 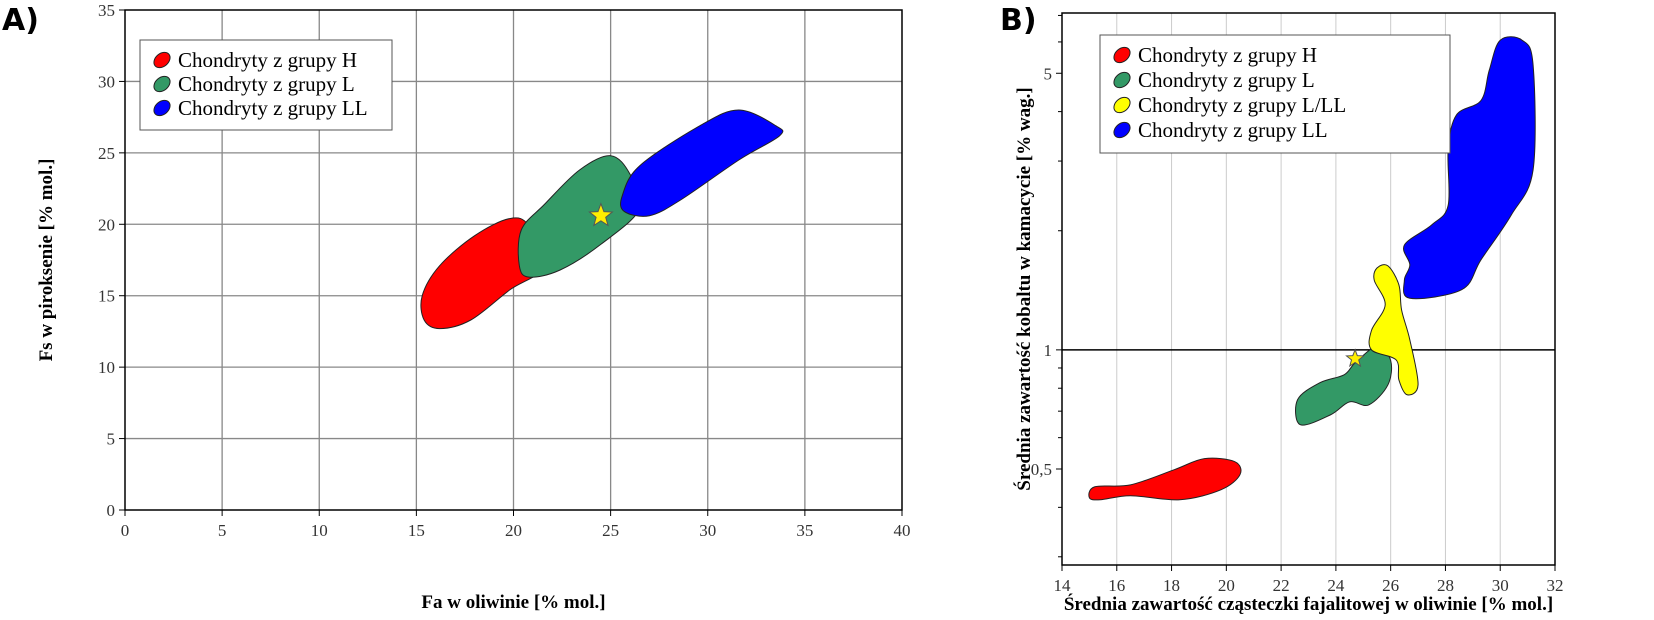 What do you see at coordinates (106, 367) in the screenshot?
I see `y-tick-label: 10` at bounding box center [106, 367].